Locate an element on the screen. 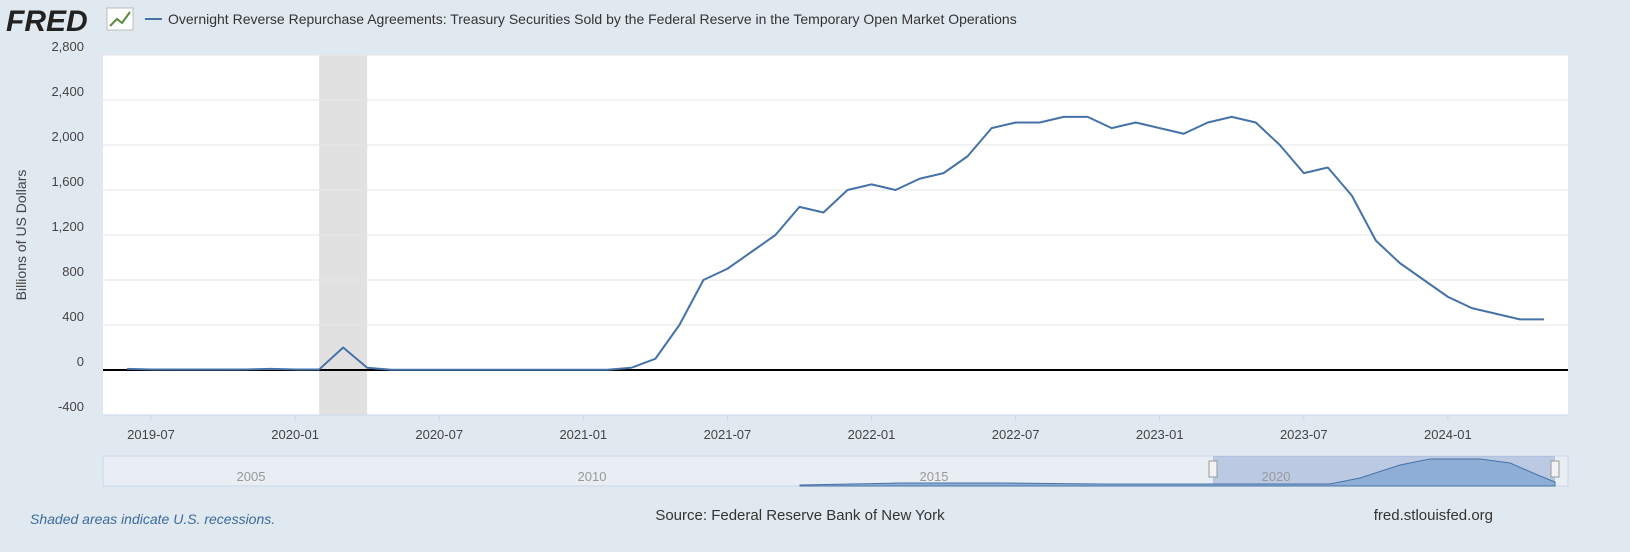  y-tick-label: 1,600 is located at coordinates (67, 181).